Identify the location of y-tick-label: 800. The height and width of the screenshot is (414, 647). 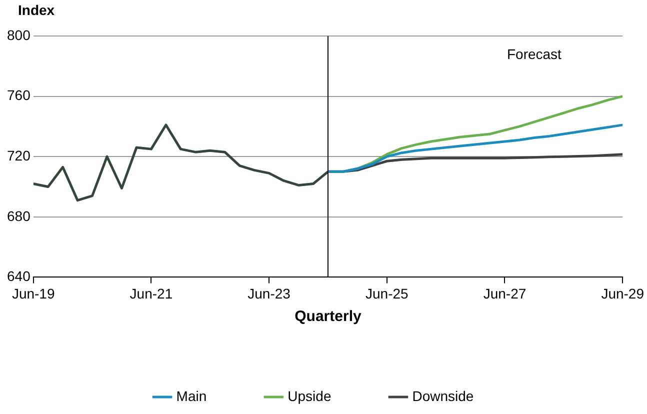
(19, 34).